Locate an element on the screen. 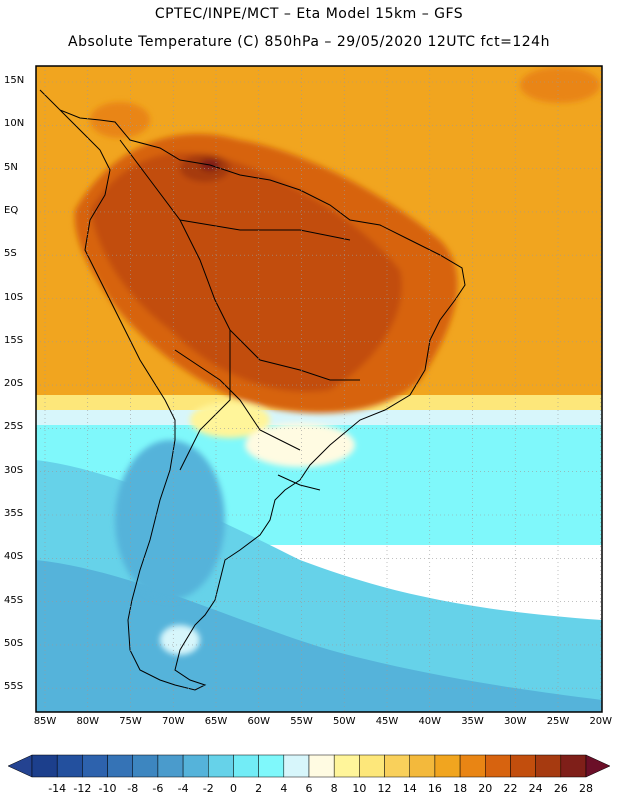  latitude-label: 50S is located at coordinates (14, 643).